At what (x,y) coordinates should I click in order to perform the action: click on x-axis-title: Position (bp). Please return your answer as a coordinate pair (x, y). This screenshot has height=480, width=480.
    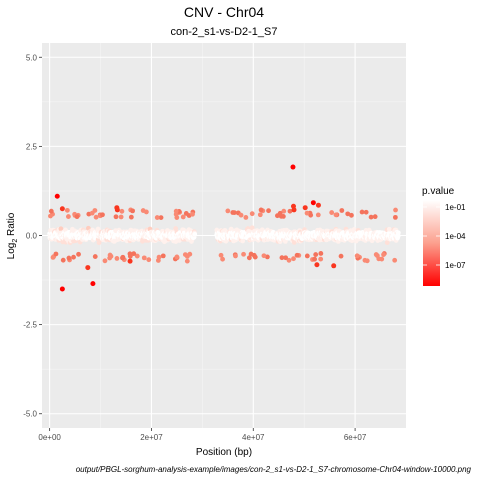
    Looking at the image, I should click on (224, 452).